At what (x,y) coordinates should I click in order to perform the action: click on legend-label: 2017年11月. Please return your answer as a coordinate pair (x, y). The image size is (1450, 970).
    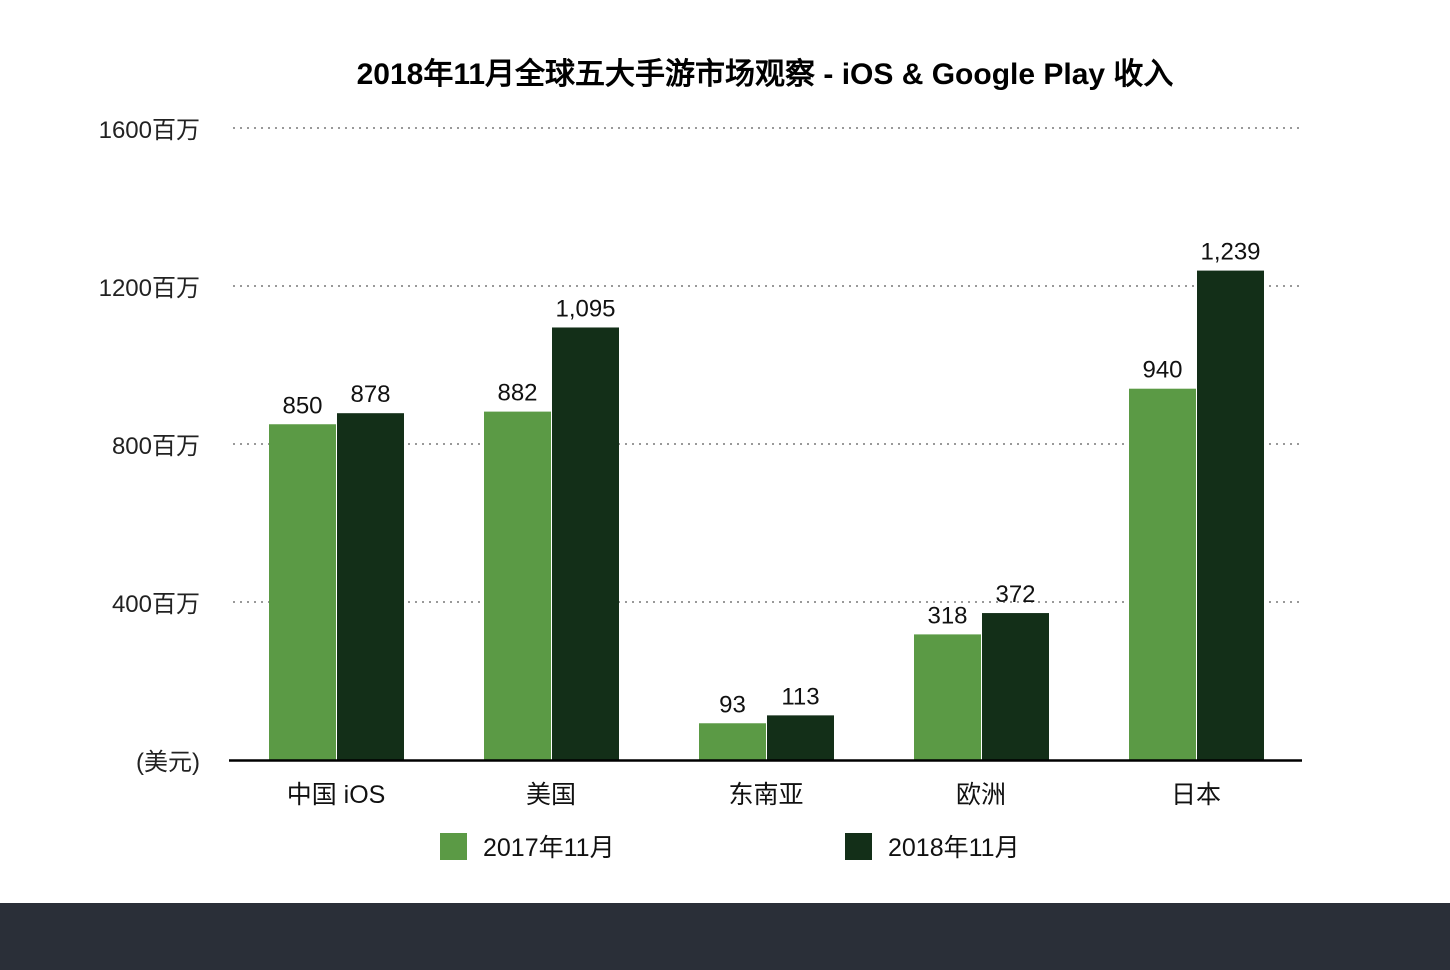
    Looking at the image, I should click on (549, 848).